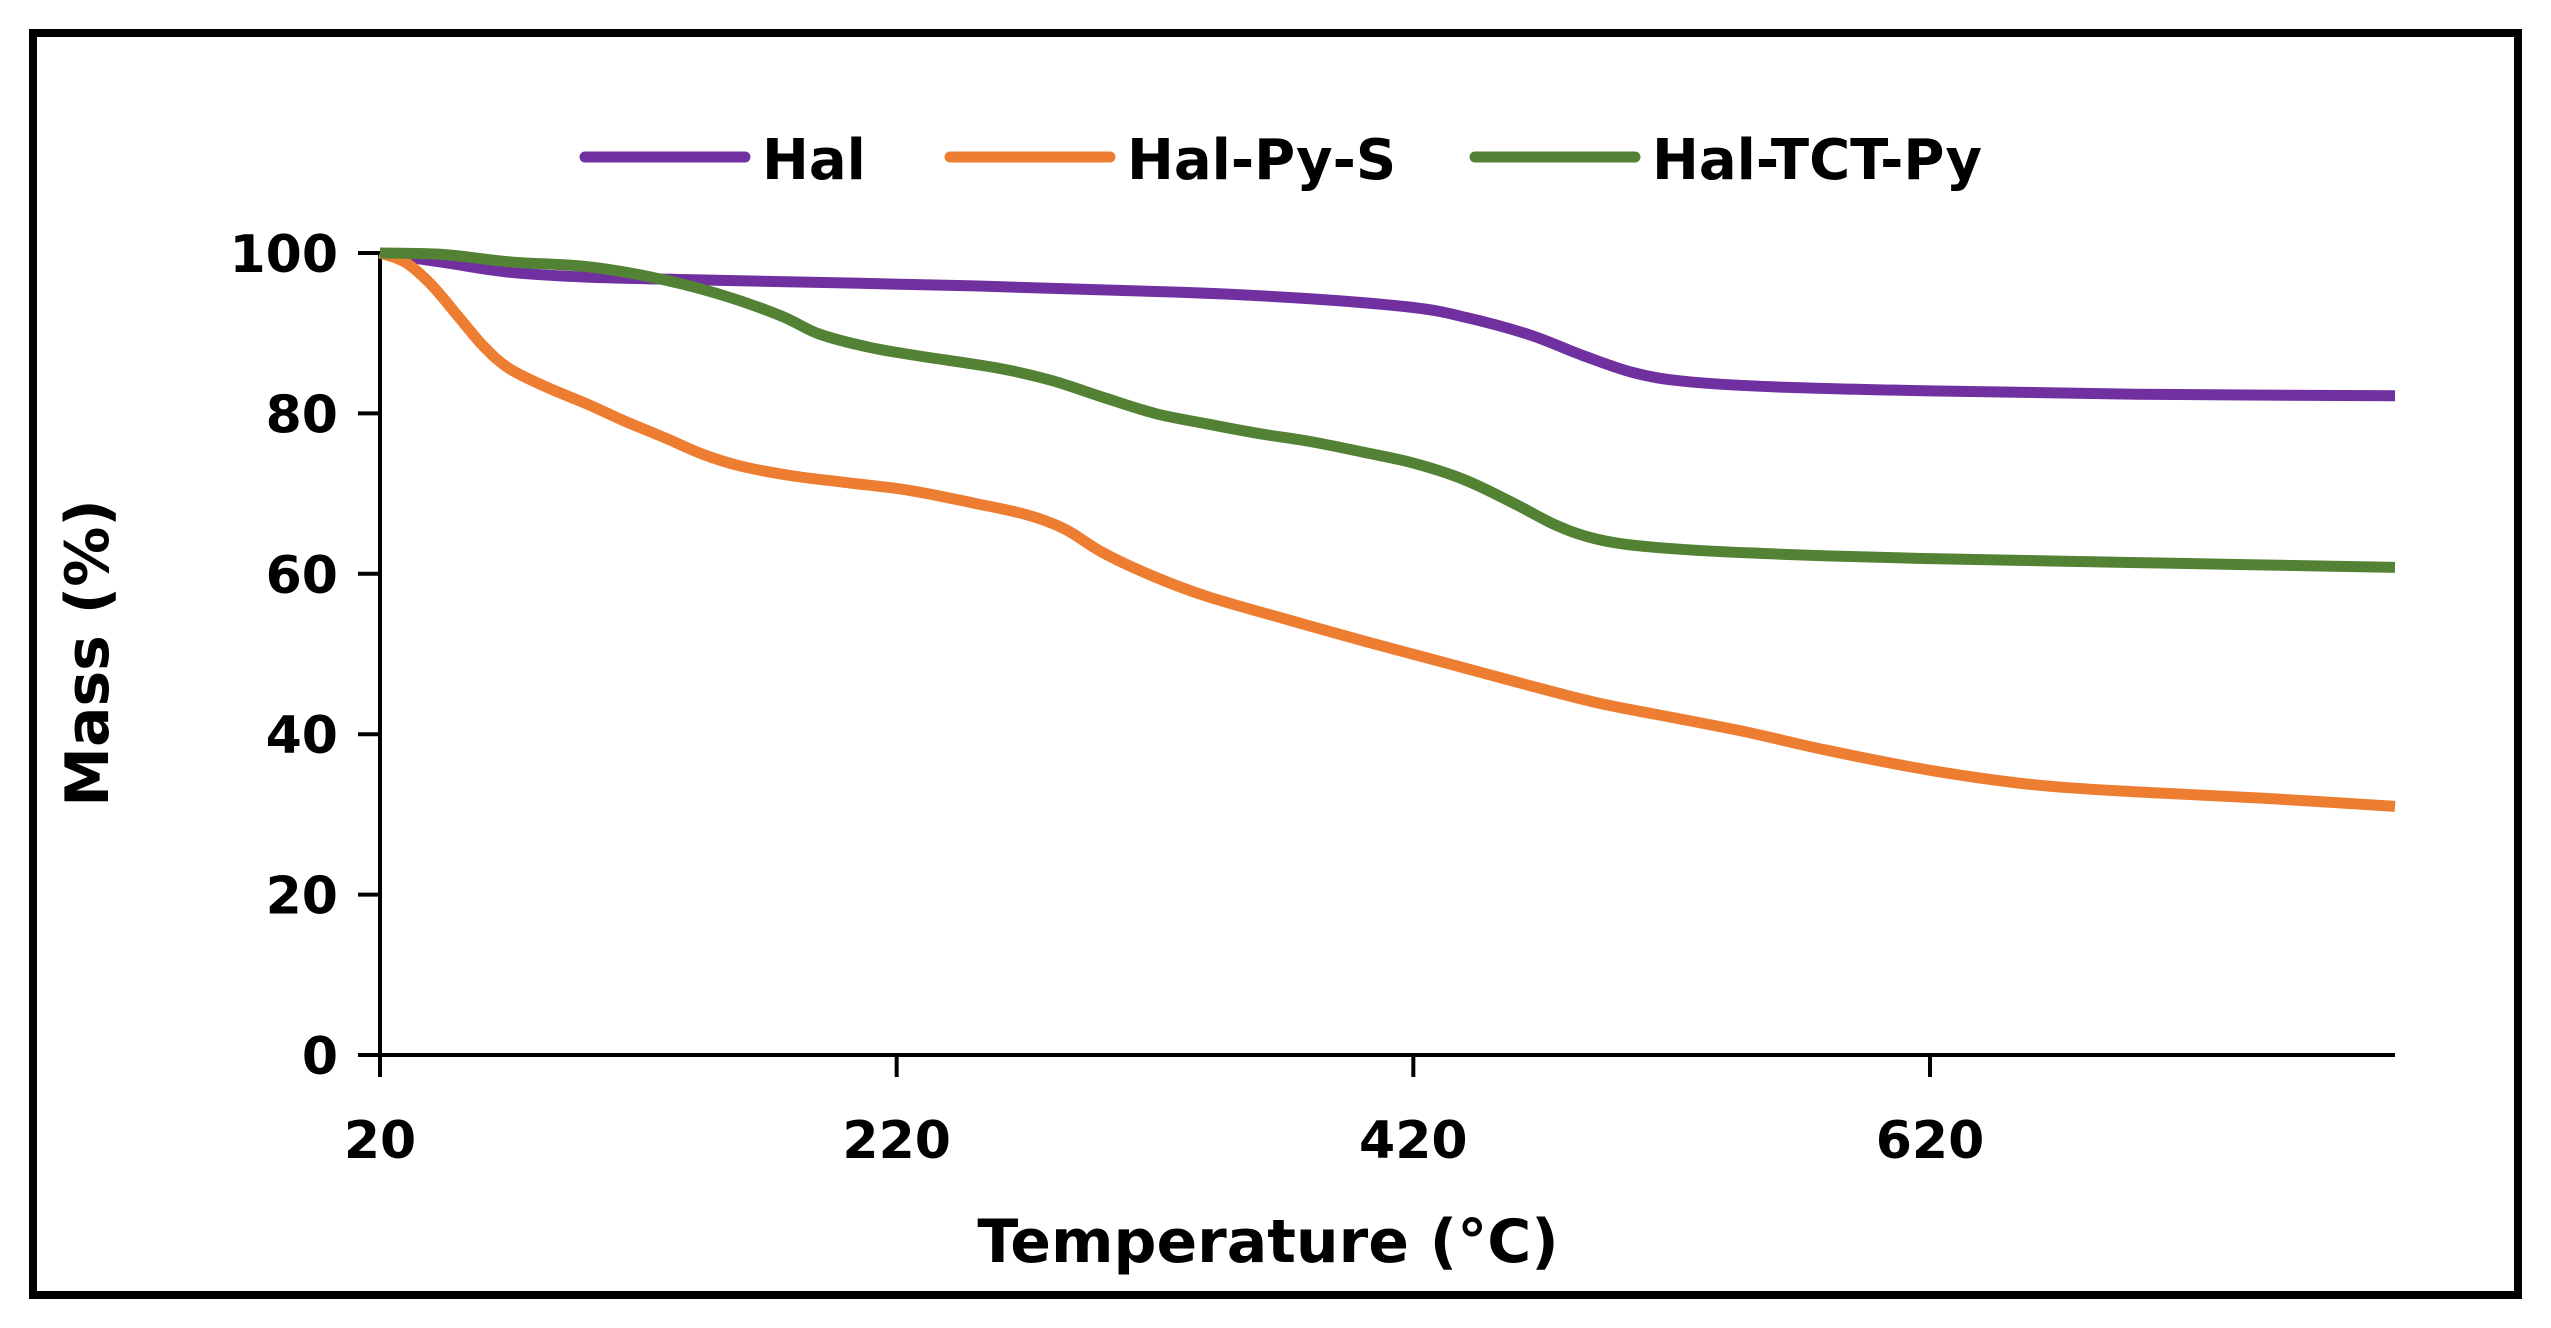  I want to click on y-axis-title: Mass (%), so click(88, 652).